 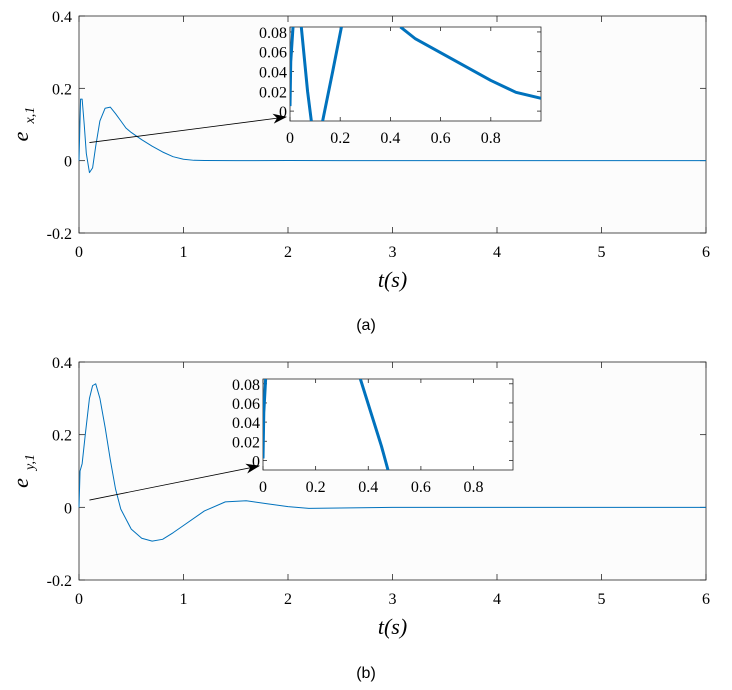 I want to click on panel-b-ylabel-base: e, so click(x=20, y=483).